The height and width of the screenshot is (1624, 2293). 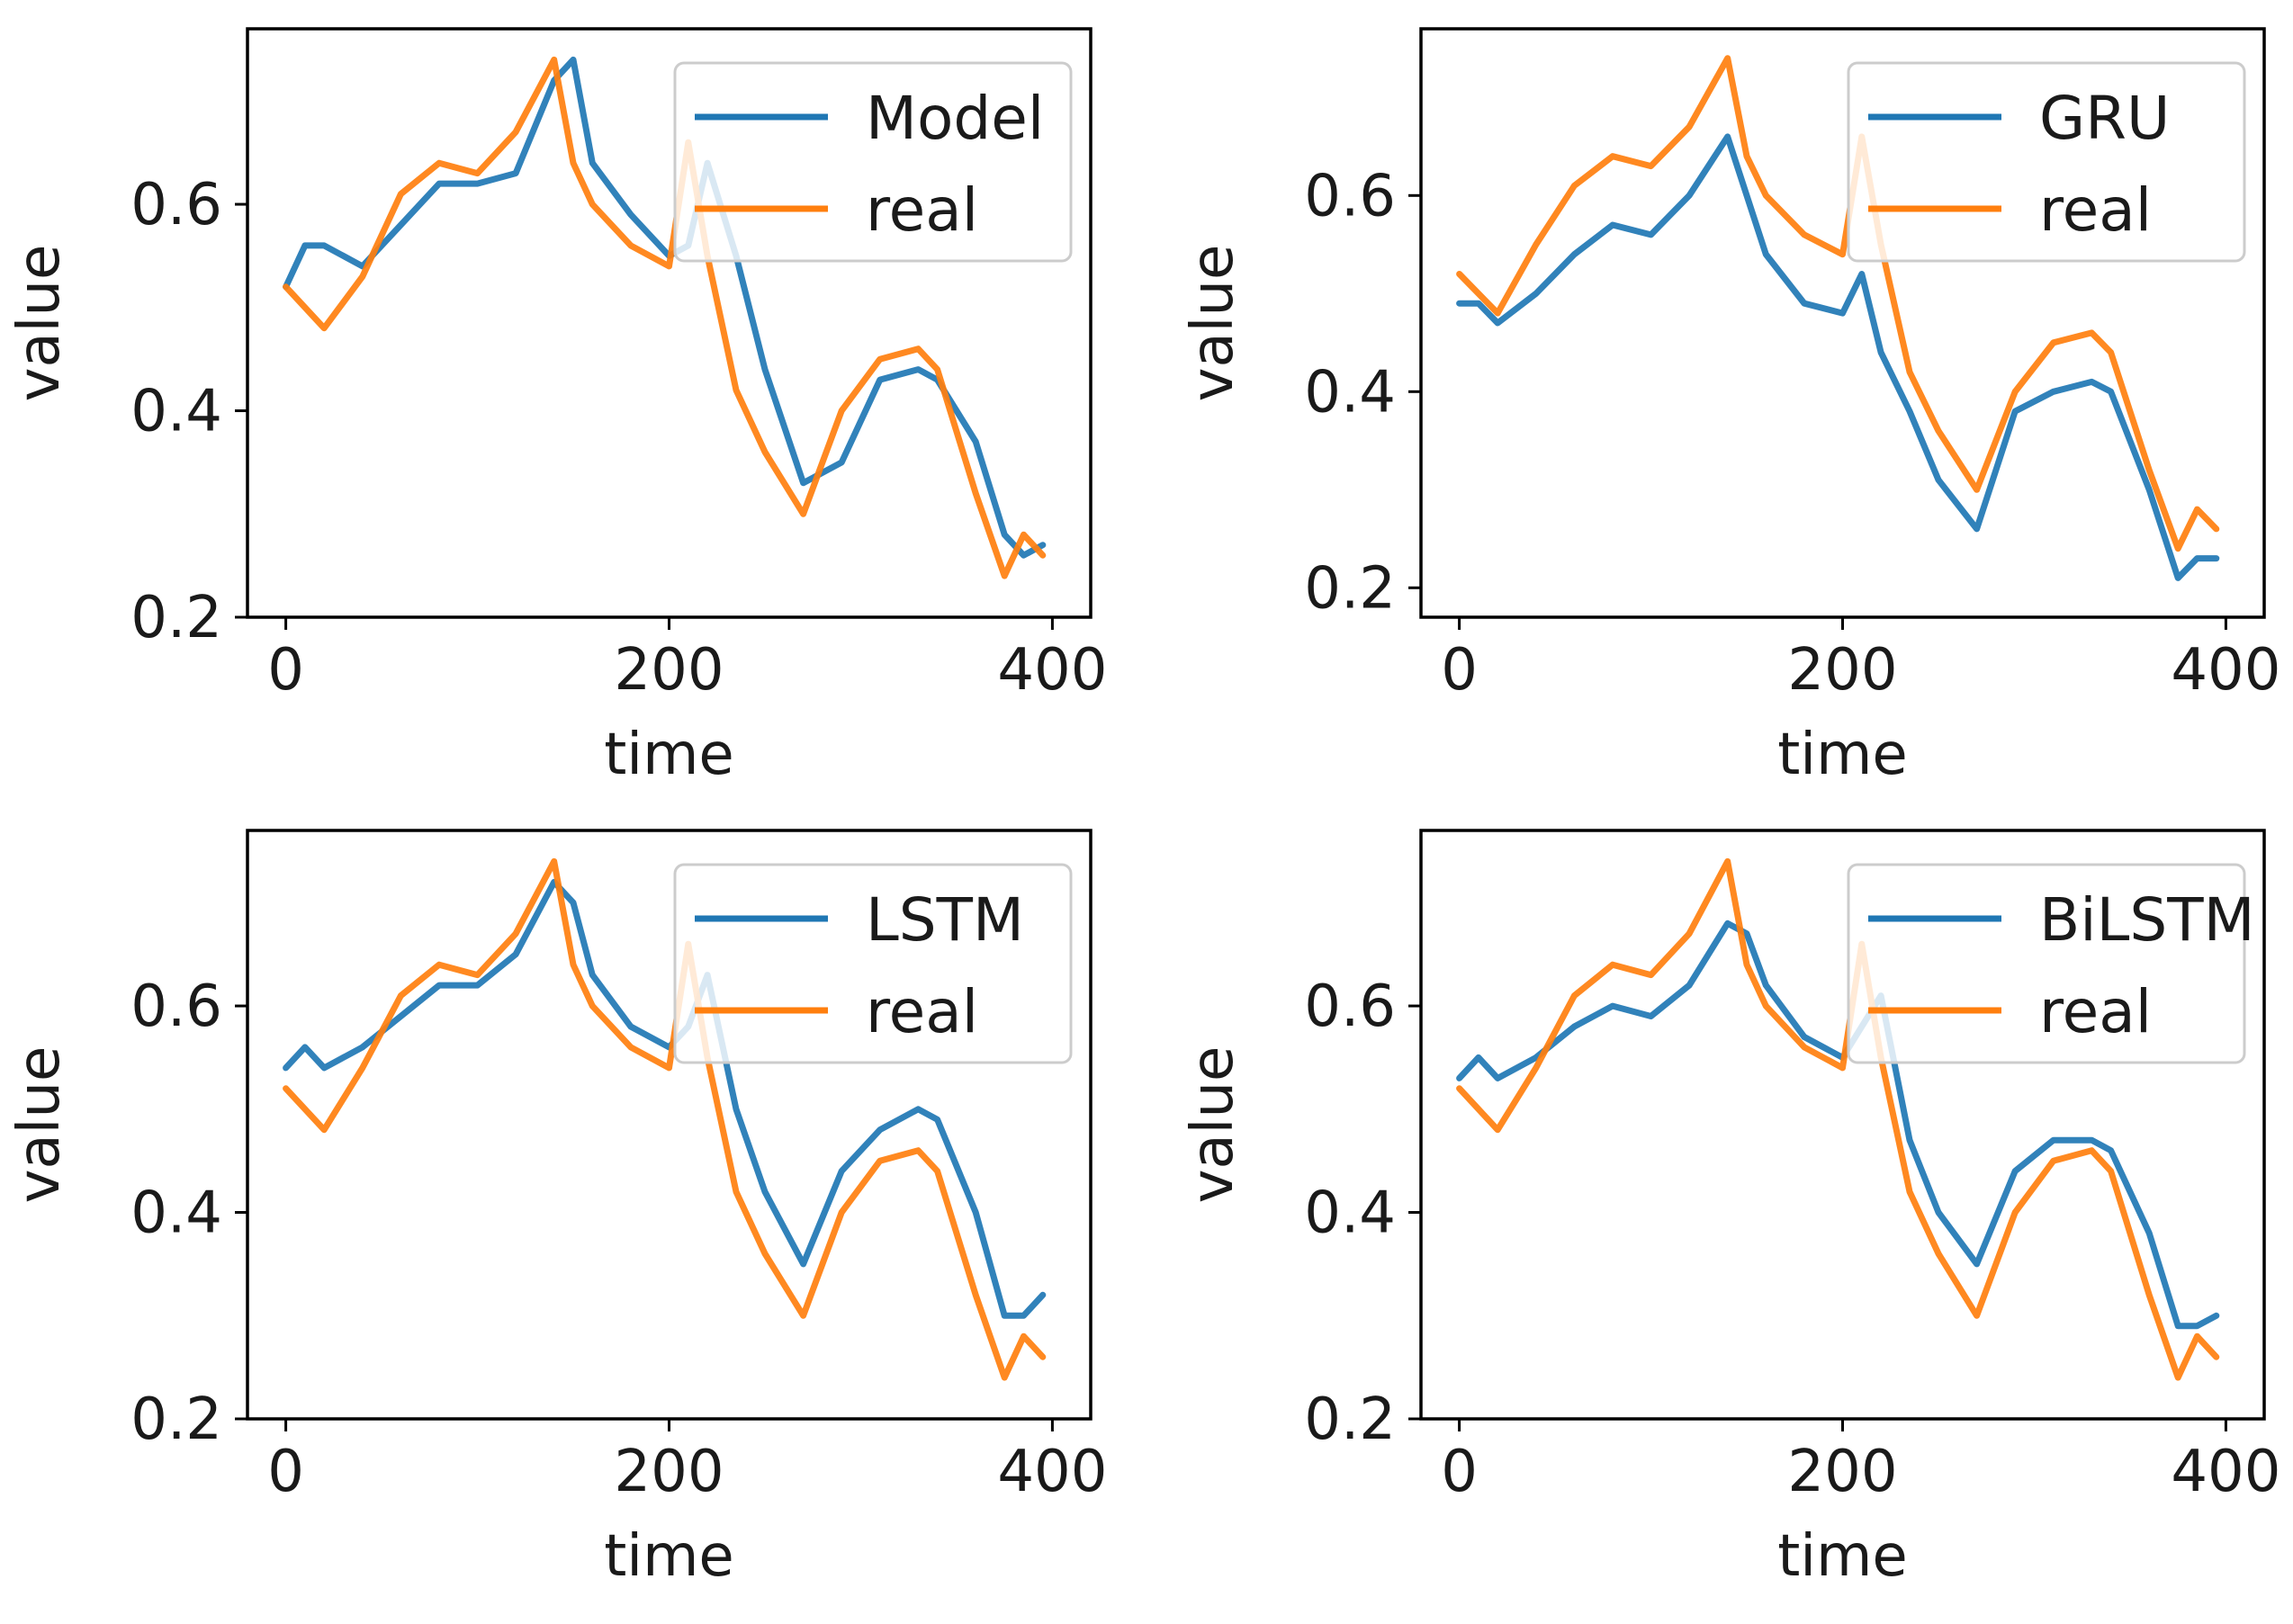 I want to click on legend-label-model: Model, so click(x=955, y=118).